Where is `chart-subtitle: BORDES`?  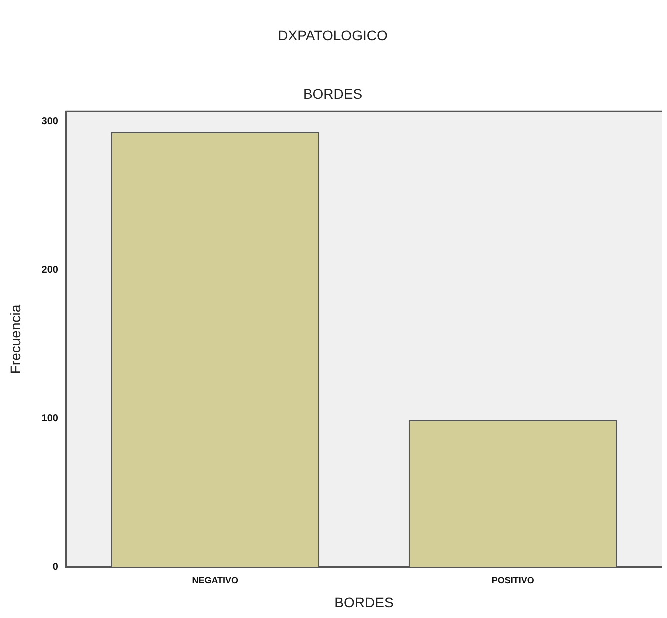 chart-subtitle: BORDES is located at coordinates (333, 94).